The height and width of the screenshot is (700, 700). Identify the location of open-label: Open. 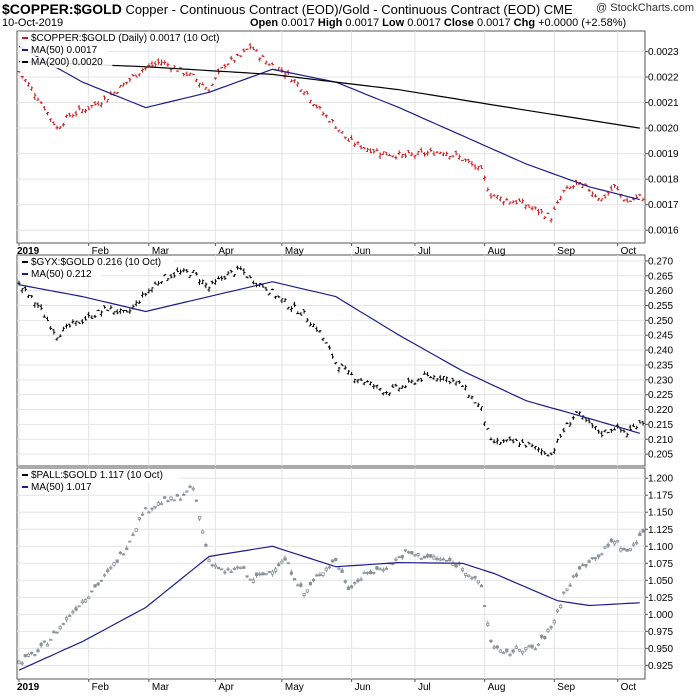
(264, 23).